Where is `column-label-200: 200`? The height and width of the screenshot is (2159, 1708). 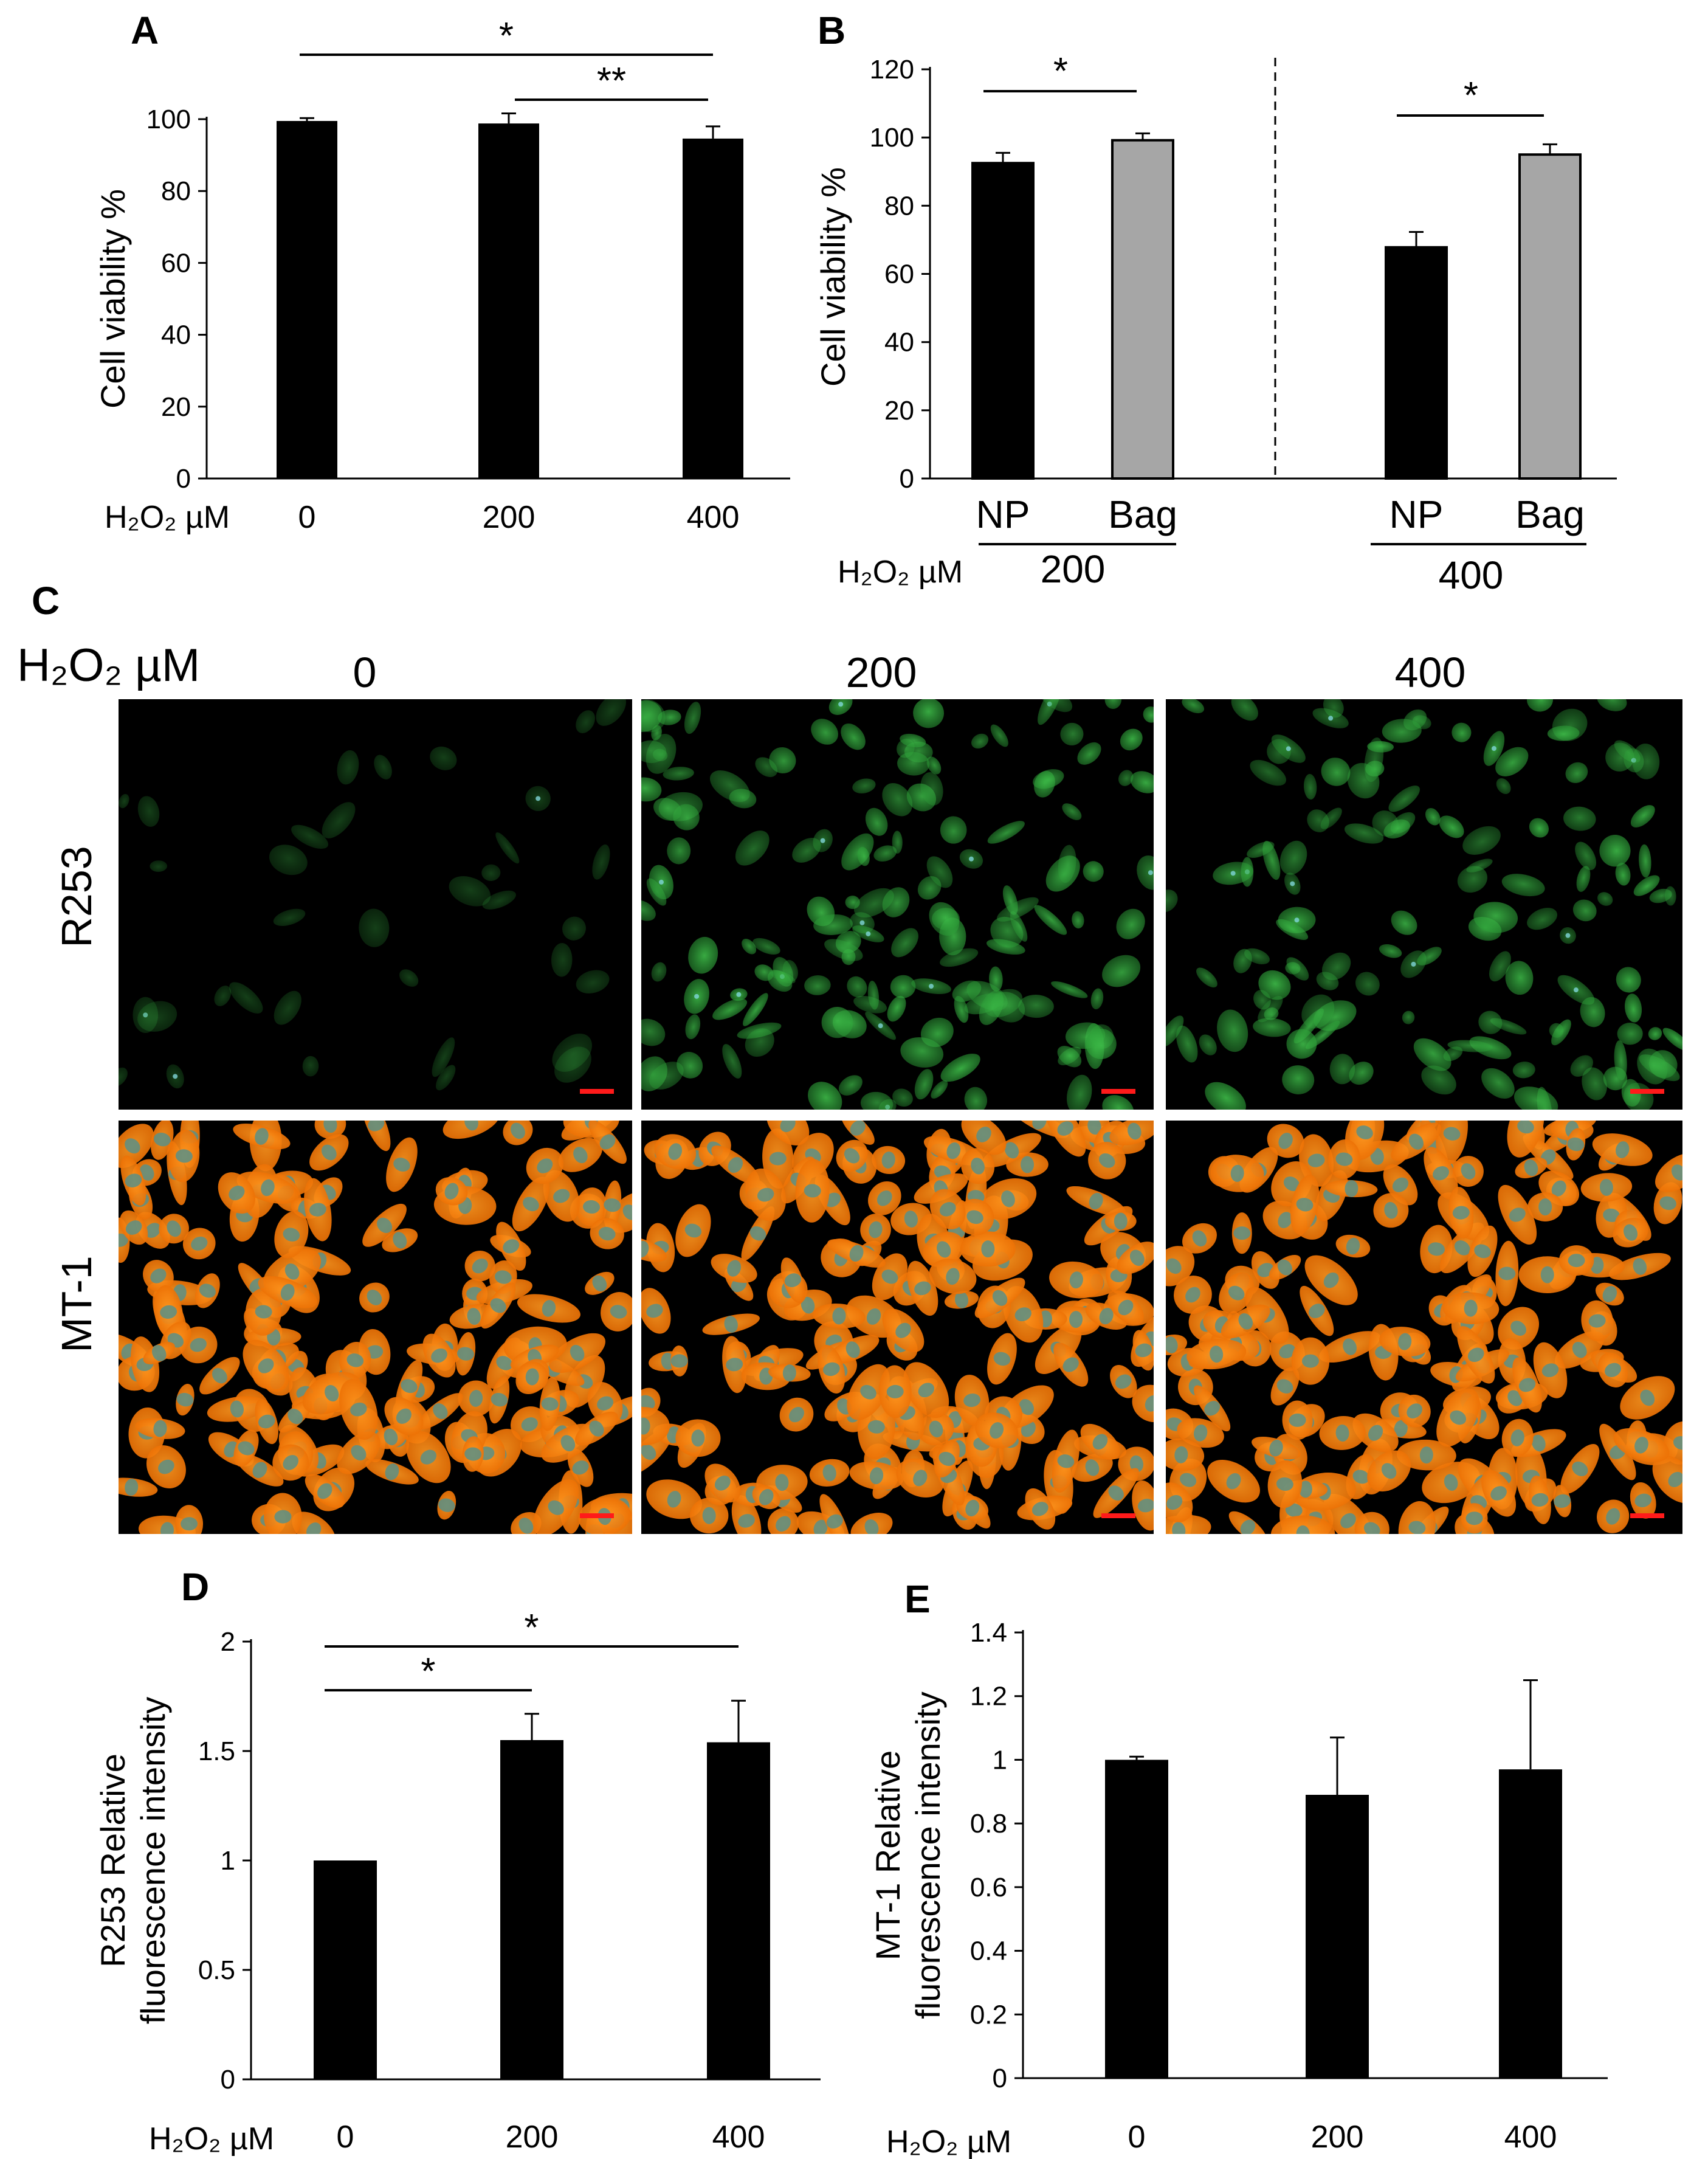
column-label-200: 200 is located at coordinates (881, 672).